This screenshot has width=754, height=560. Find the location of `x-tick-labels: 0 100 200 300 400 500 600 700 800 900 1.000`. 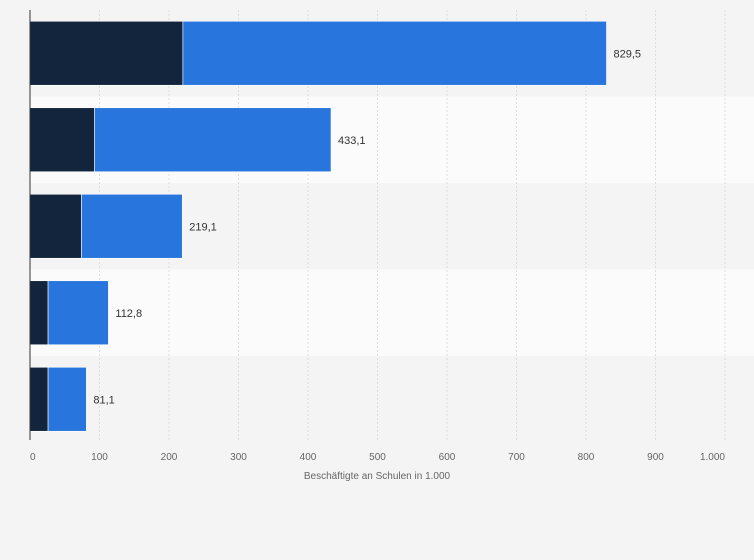

x-tick-labels: 0 100 200 300 400 500 600 700 800 900 1.000 is located at coordinates (377, 457).